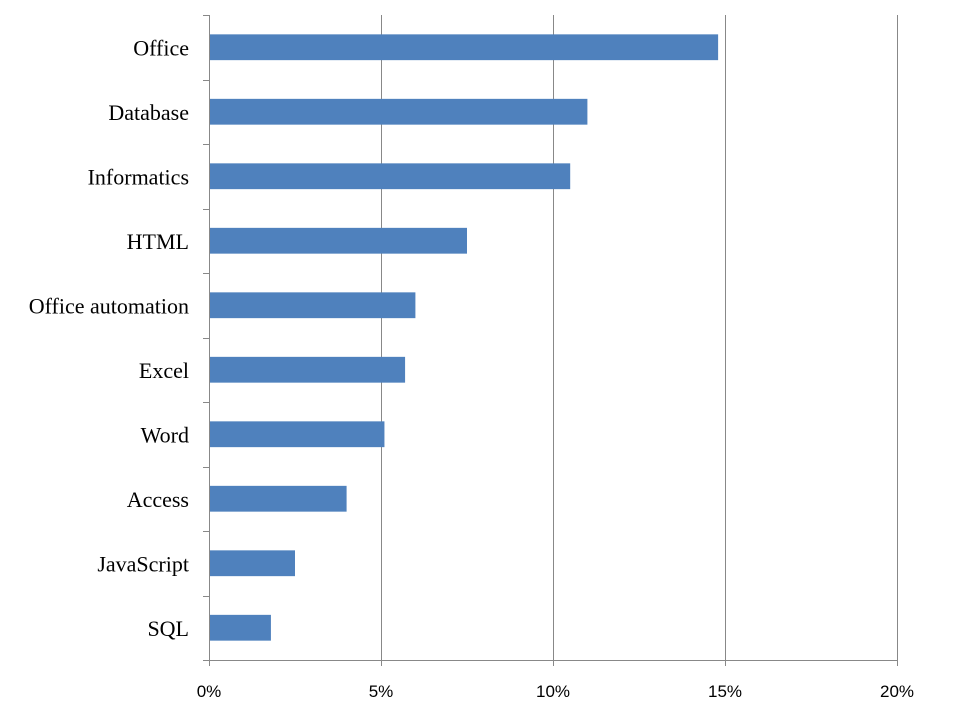 Image resolution: width=960 pixels, height=720 pixels. I want to click on category-label: HTML, so click(158, 241).